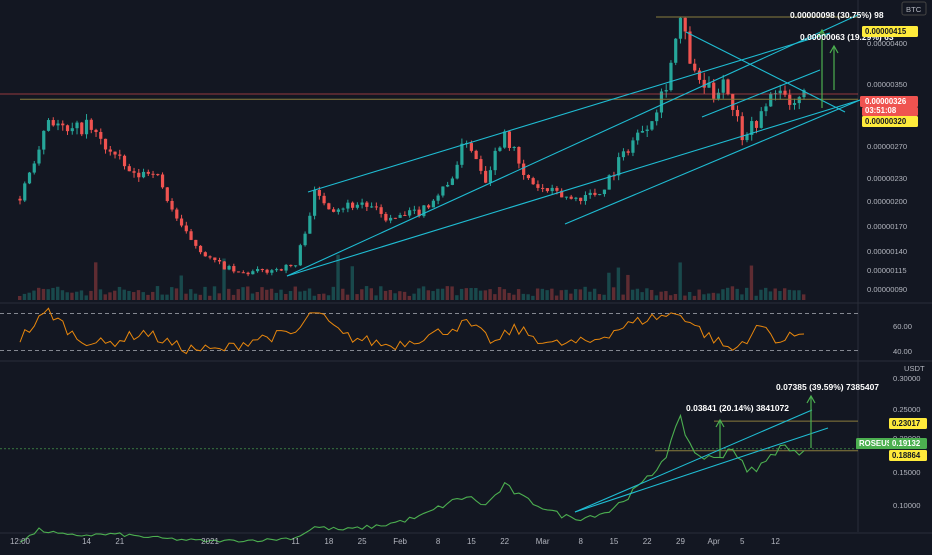 The width and height of the screenshot is (932, 555). Describe the element at coordinates (720, 423) in the screenshot. I see `measure-arrow-head` at that location.